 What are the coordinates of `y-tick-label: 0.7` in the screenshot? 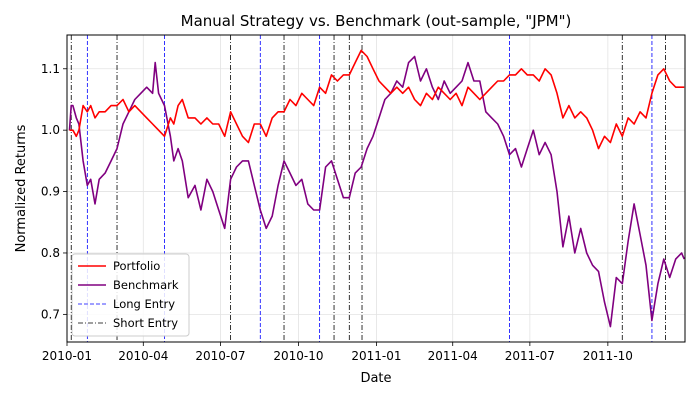 It's located at (50, 314).